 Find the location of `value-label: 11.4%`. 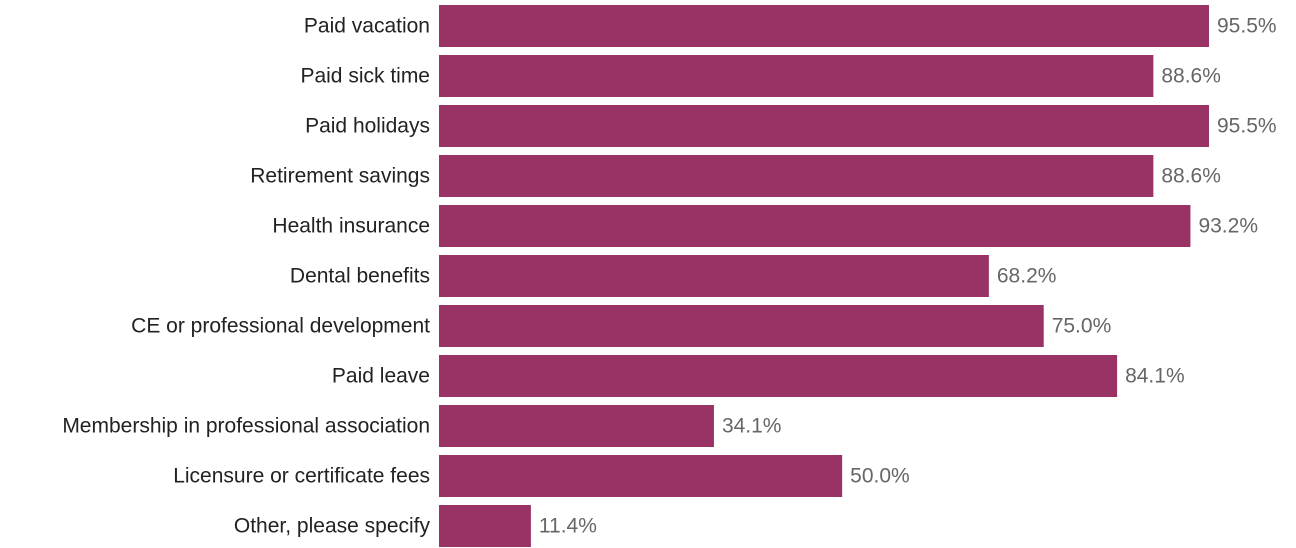

value-label: 11.4% is located at coordinates (568, 526).